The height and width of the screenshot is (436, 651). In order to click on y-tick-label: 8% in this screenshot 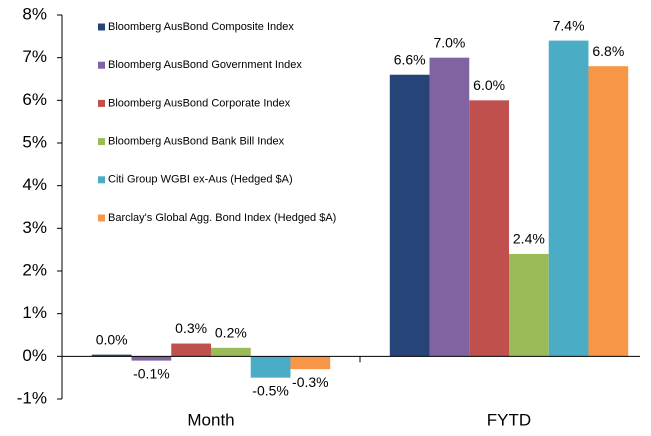, I will do `click(34, 13)`.